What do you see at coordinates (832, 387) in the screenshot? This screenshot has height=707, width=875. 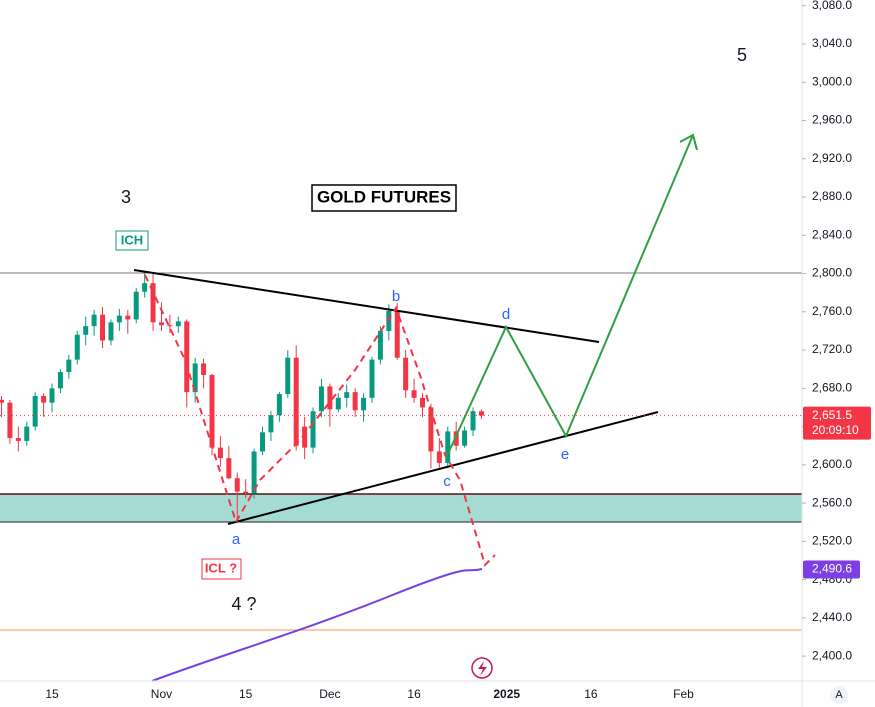 I see `y-tick-label: 2,680.0` at bounding box center [832, 387].